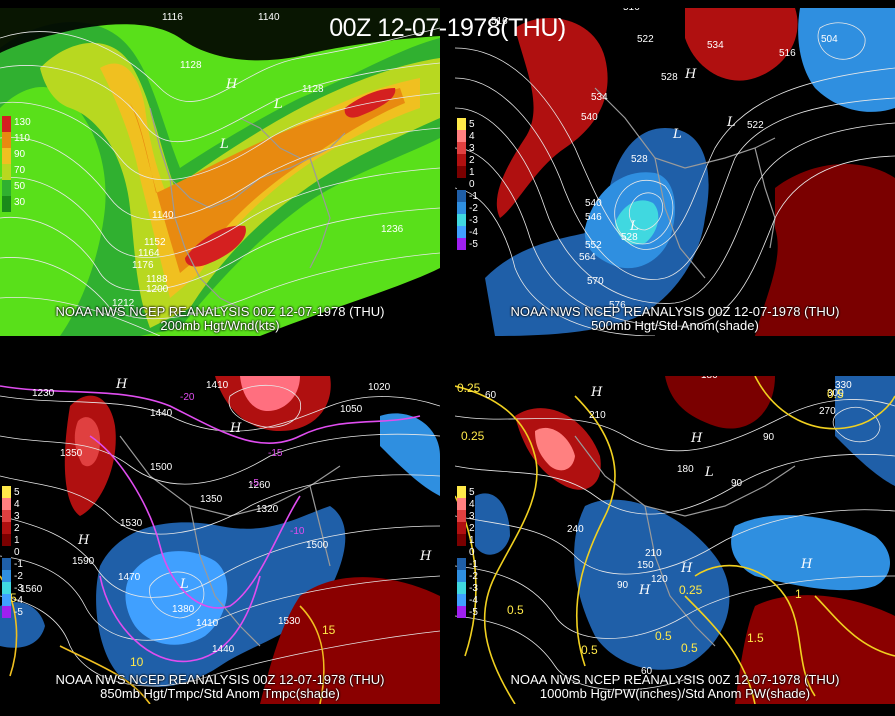 This screenshot has width=895, height=716. Describe the element at coordinates (22, 625) in the screenshot. I see `cold-anomaly-west` at that location.